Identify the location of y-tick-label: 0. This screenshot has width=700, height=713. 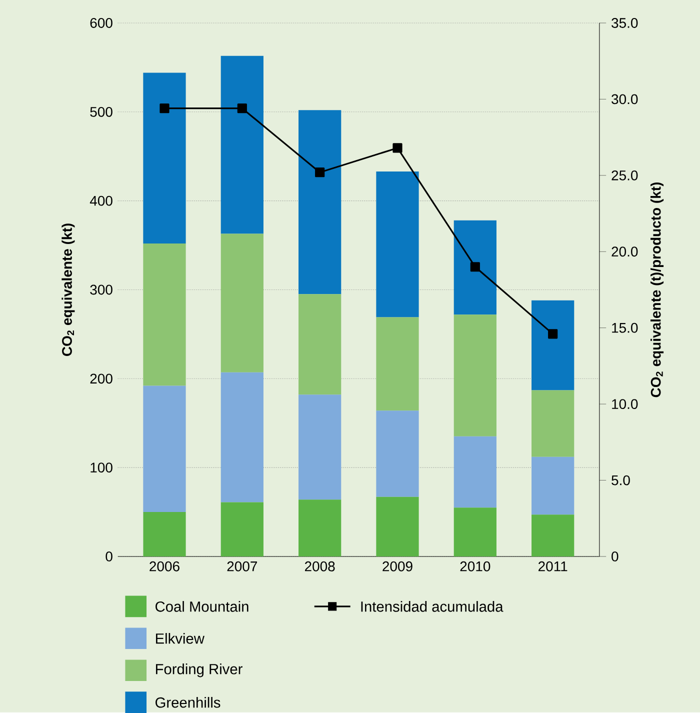
(109, 557).